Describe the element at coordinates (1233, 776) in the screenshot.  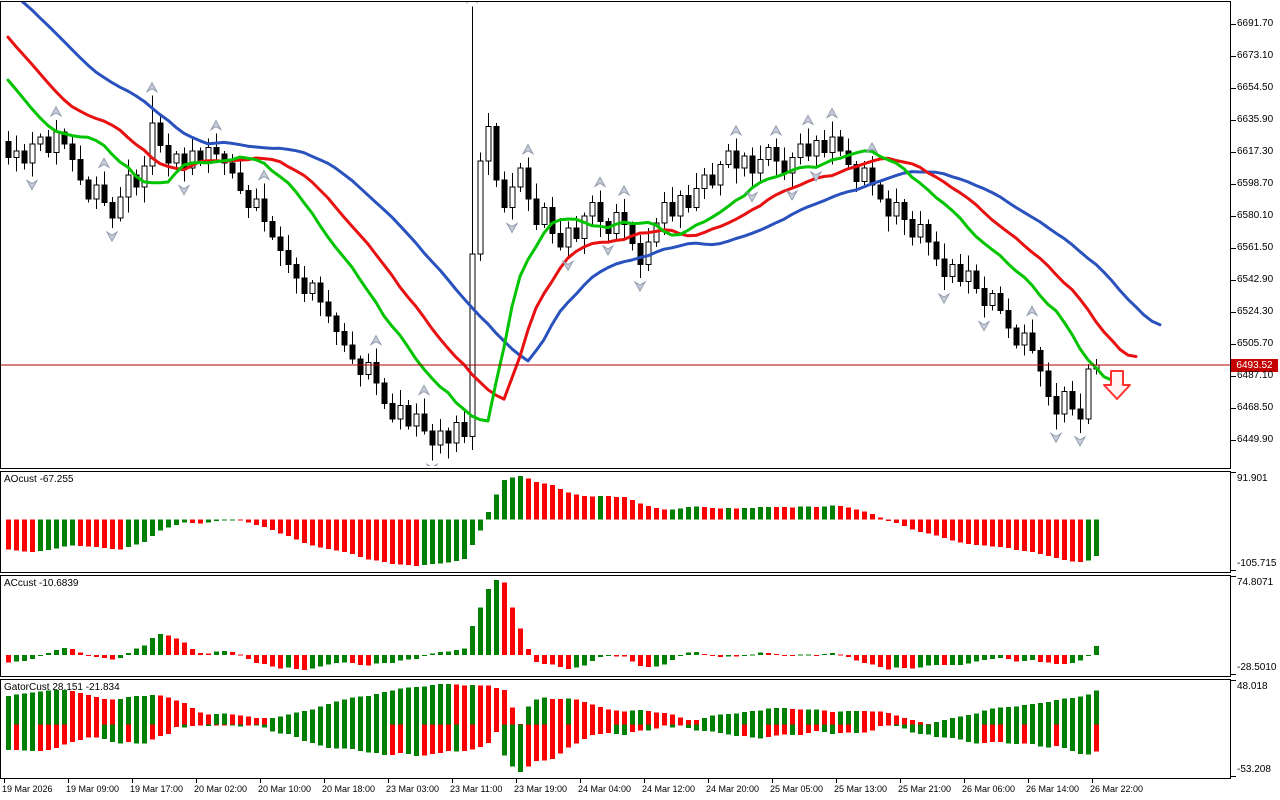
I see `gator-scale-tick-bottom` at that location.